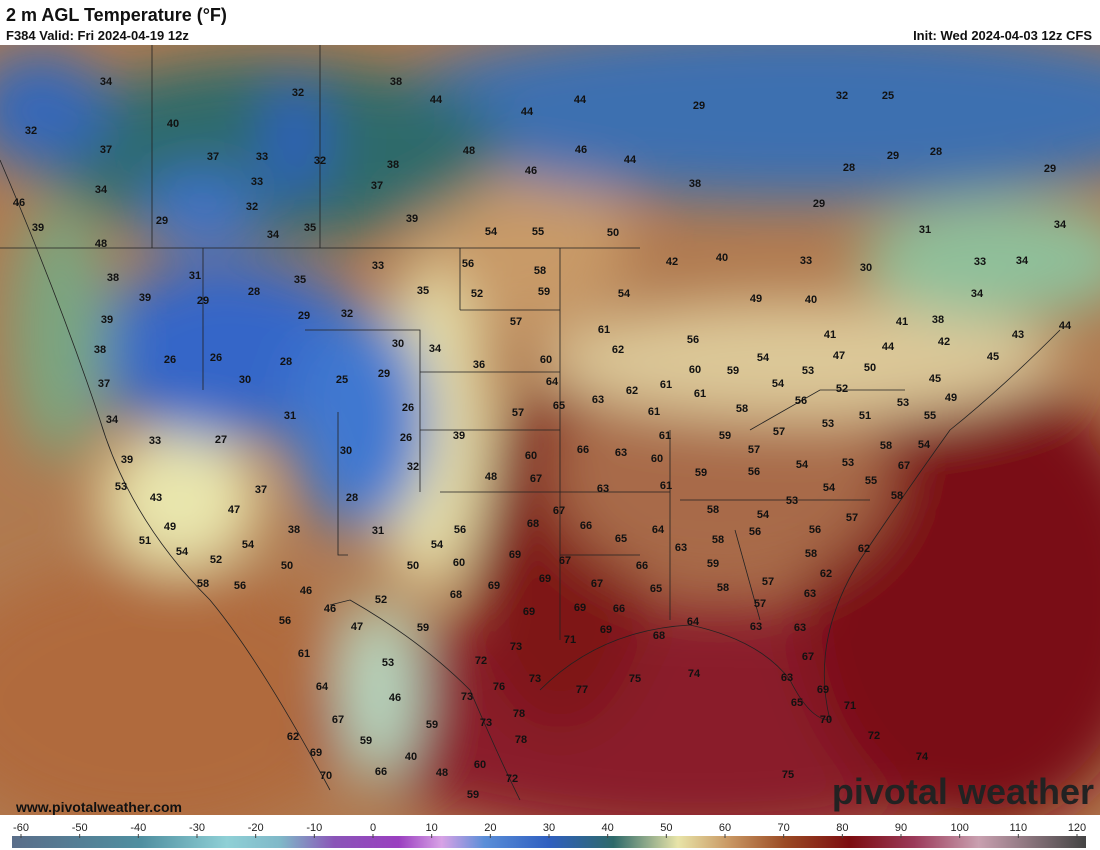 This screenshot has height=850, width=1100. I want to click on station-temperature: 37, so click(261, 490).